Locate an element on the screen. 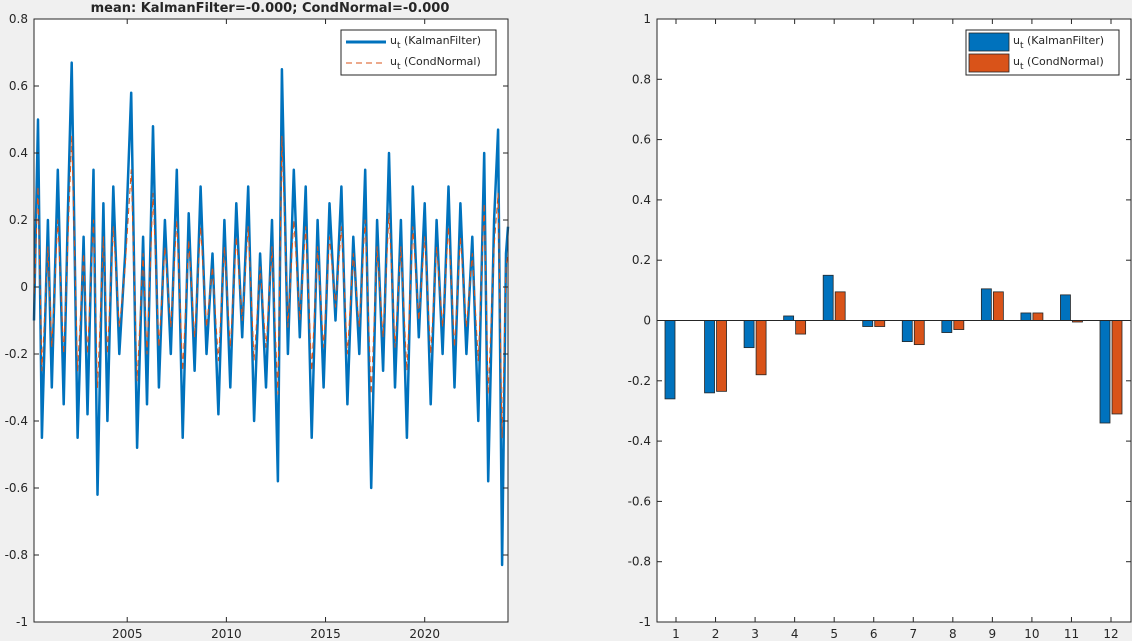 The image size is (1132, 641). left-xtick-label: 2005 is located at coordinates (127, 634).